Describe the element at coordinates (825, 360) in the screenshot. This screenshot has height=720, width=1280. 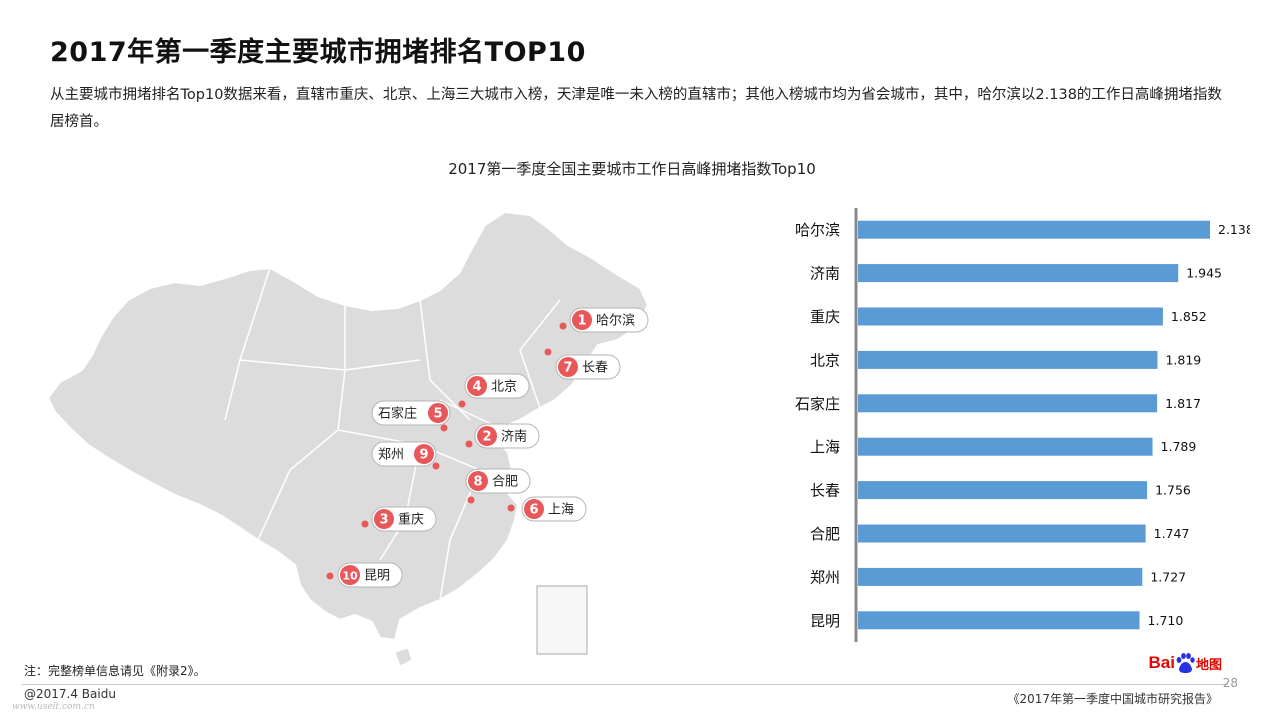
I see `bar-category-label: 北京` at that location.